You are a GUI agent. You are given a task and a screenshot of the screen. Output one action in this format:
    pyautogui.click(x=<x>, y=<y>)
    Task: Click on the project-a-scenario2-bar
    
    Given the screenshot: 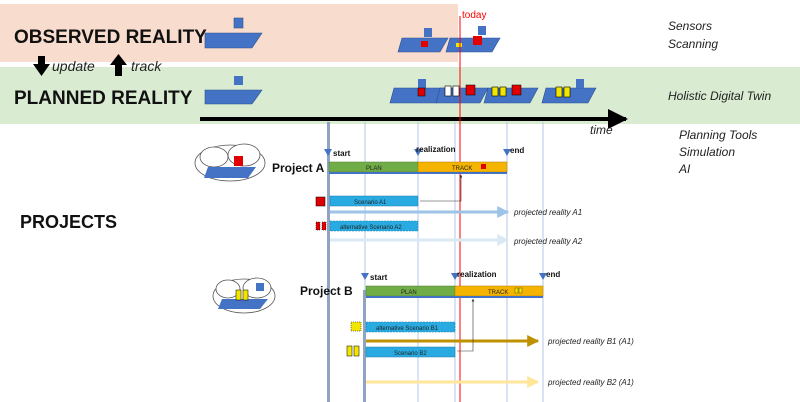 What is the action you would take?
    pyautogui.click(x=374, y=226)
    